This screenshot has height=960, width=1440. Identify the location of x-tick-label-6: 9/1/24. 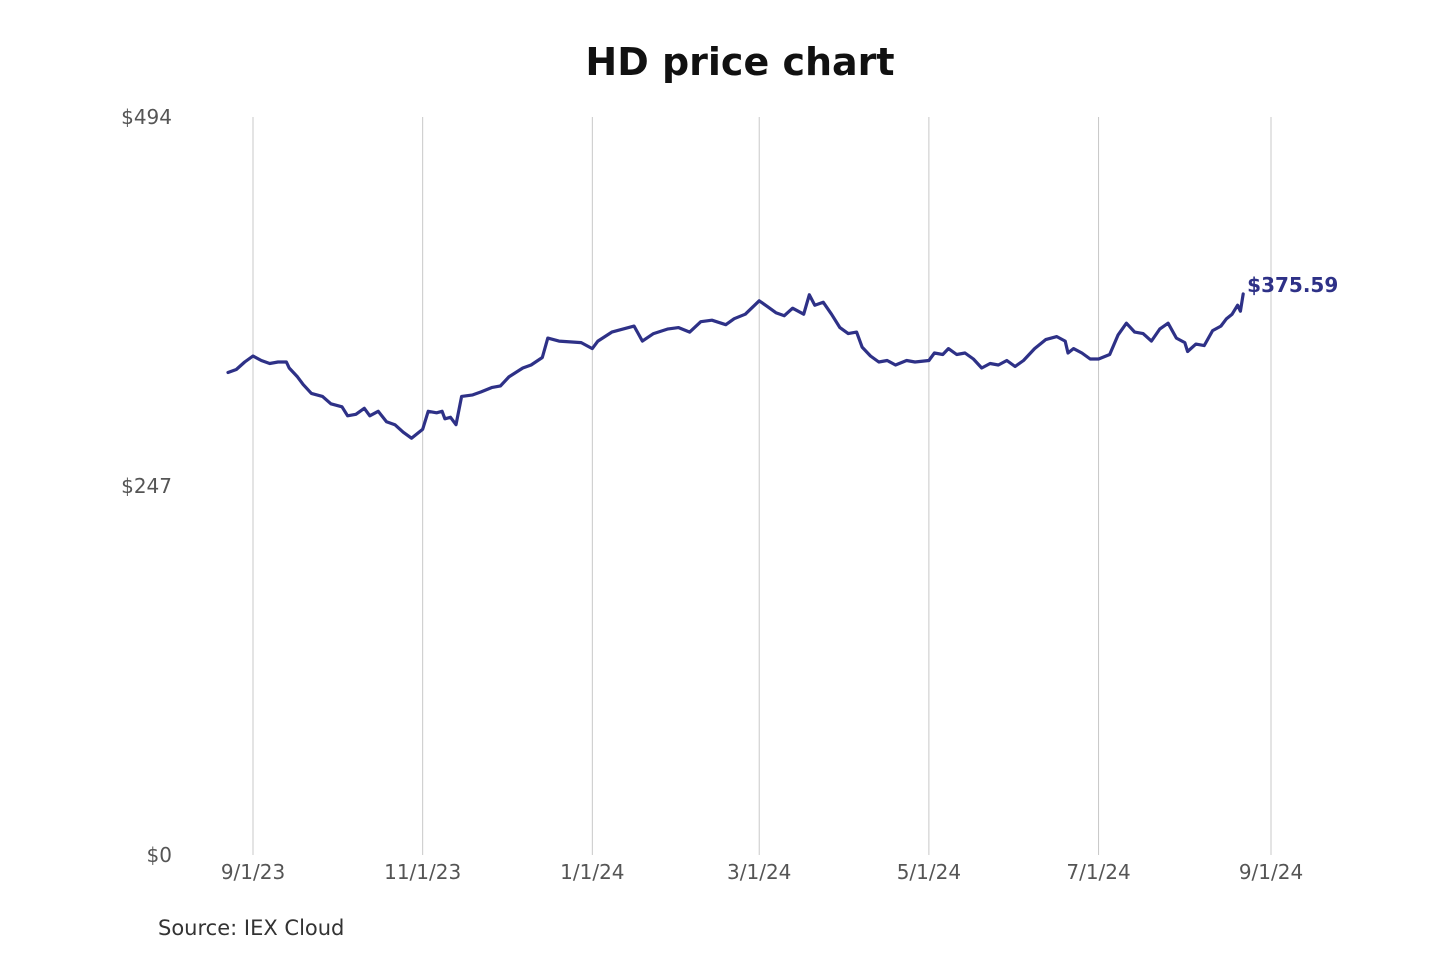
(1271, 872).